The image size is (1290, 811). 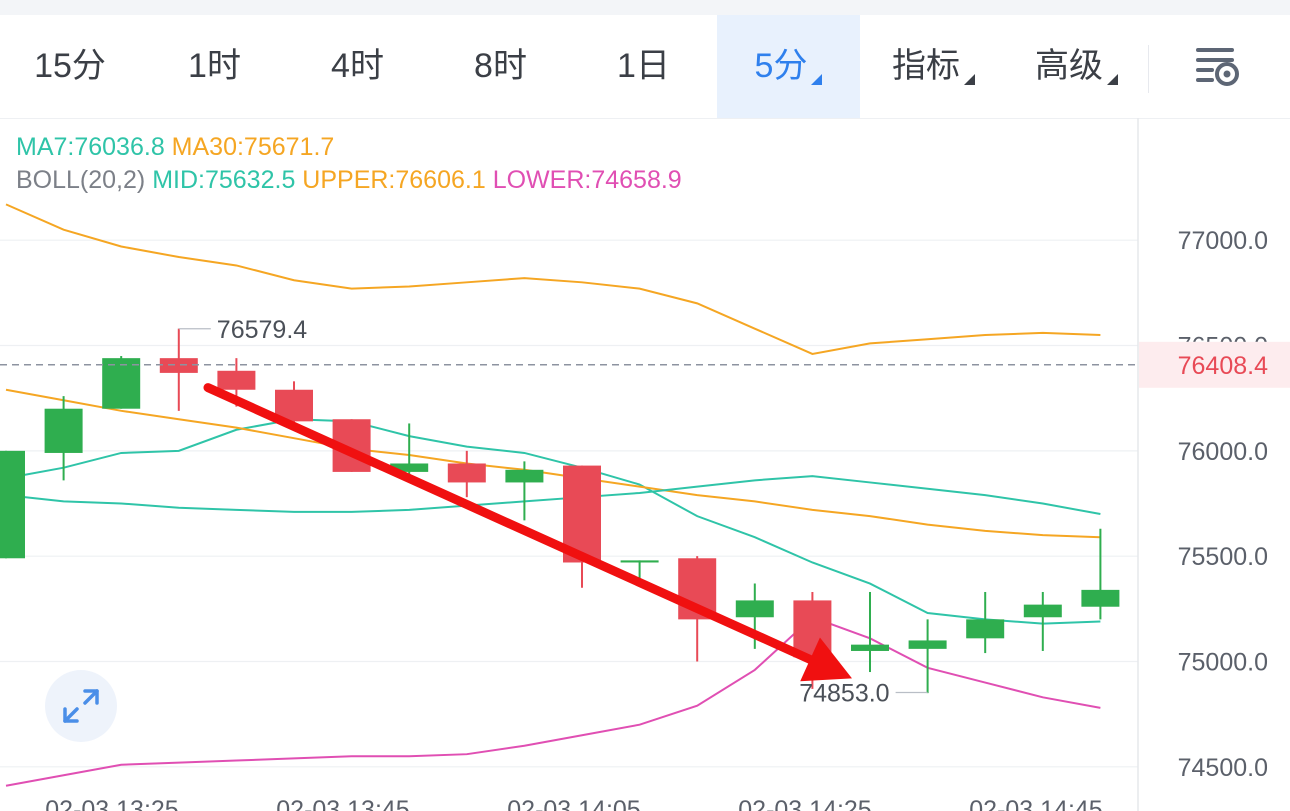 I want to click on current-price-label: 76408.4, so click(x=1223, y=366).